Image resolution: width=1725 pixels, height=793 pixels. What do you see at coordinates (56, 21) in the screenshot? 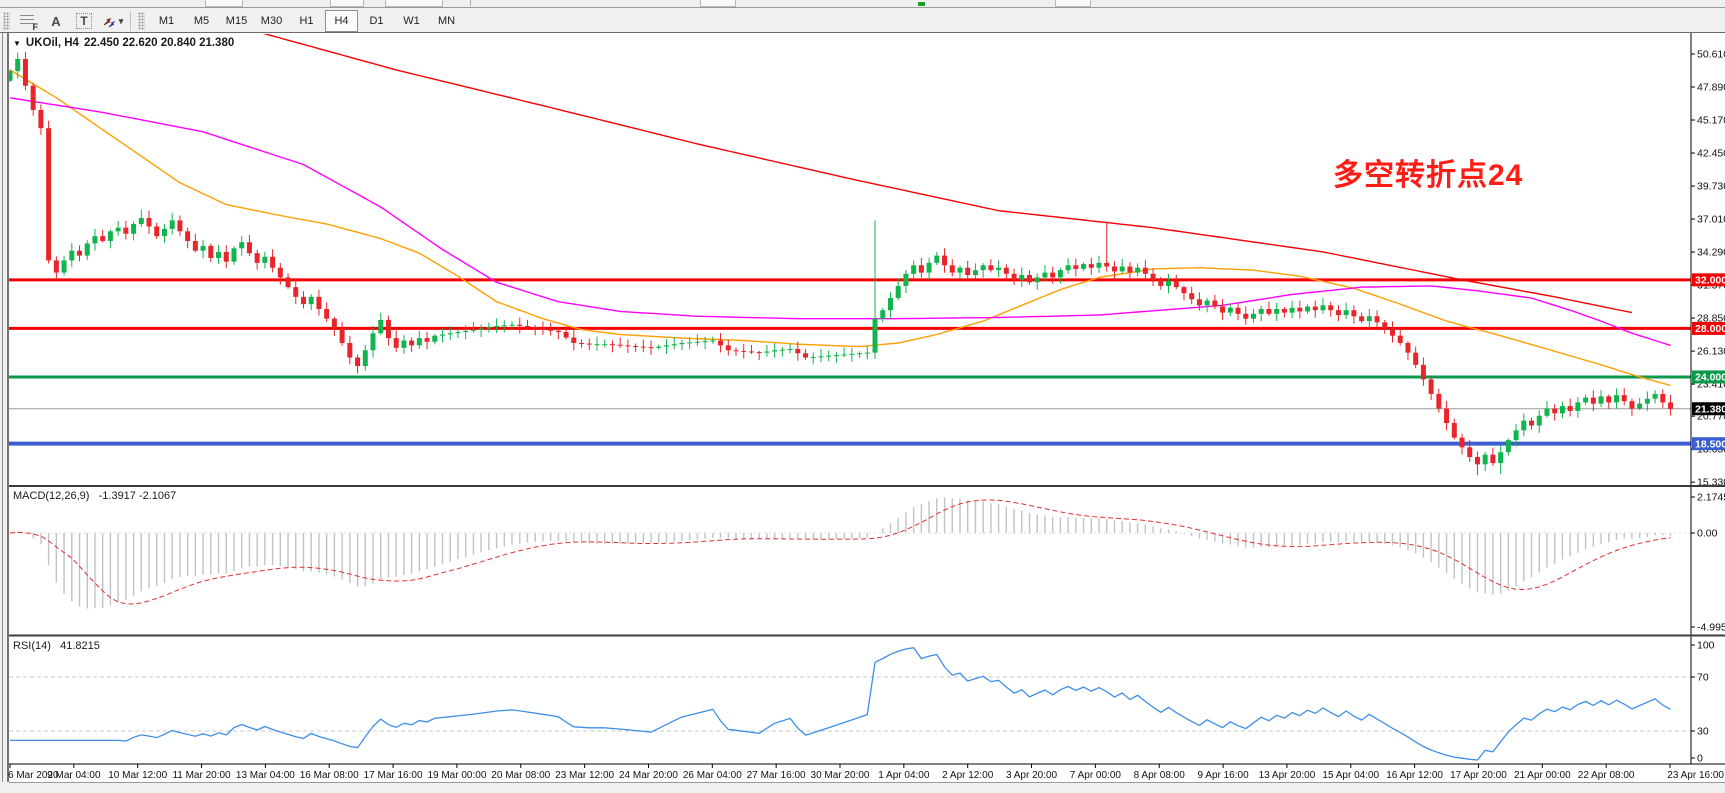
I see `text-tool: A` at bounding box center [56, 21].